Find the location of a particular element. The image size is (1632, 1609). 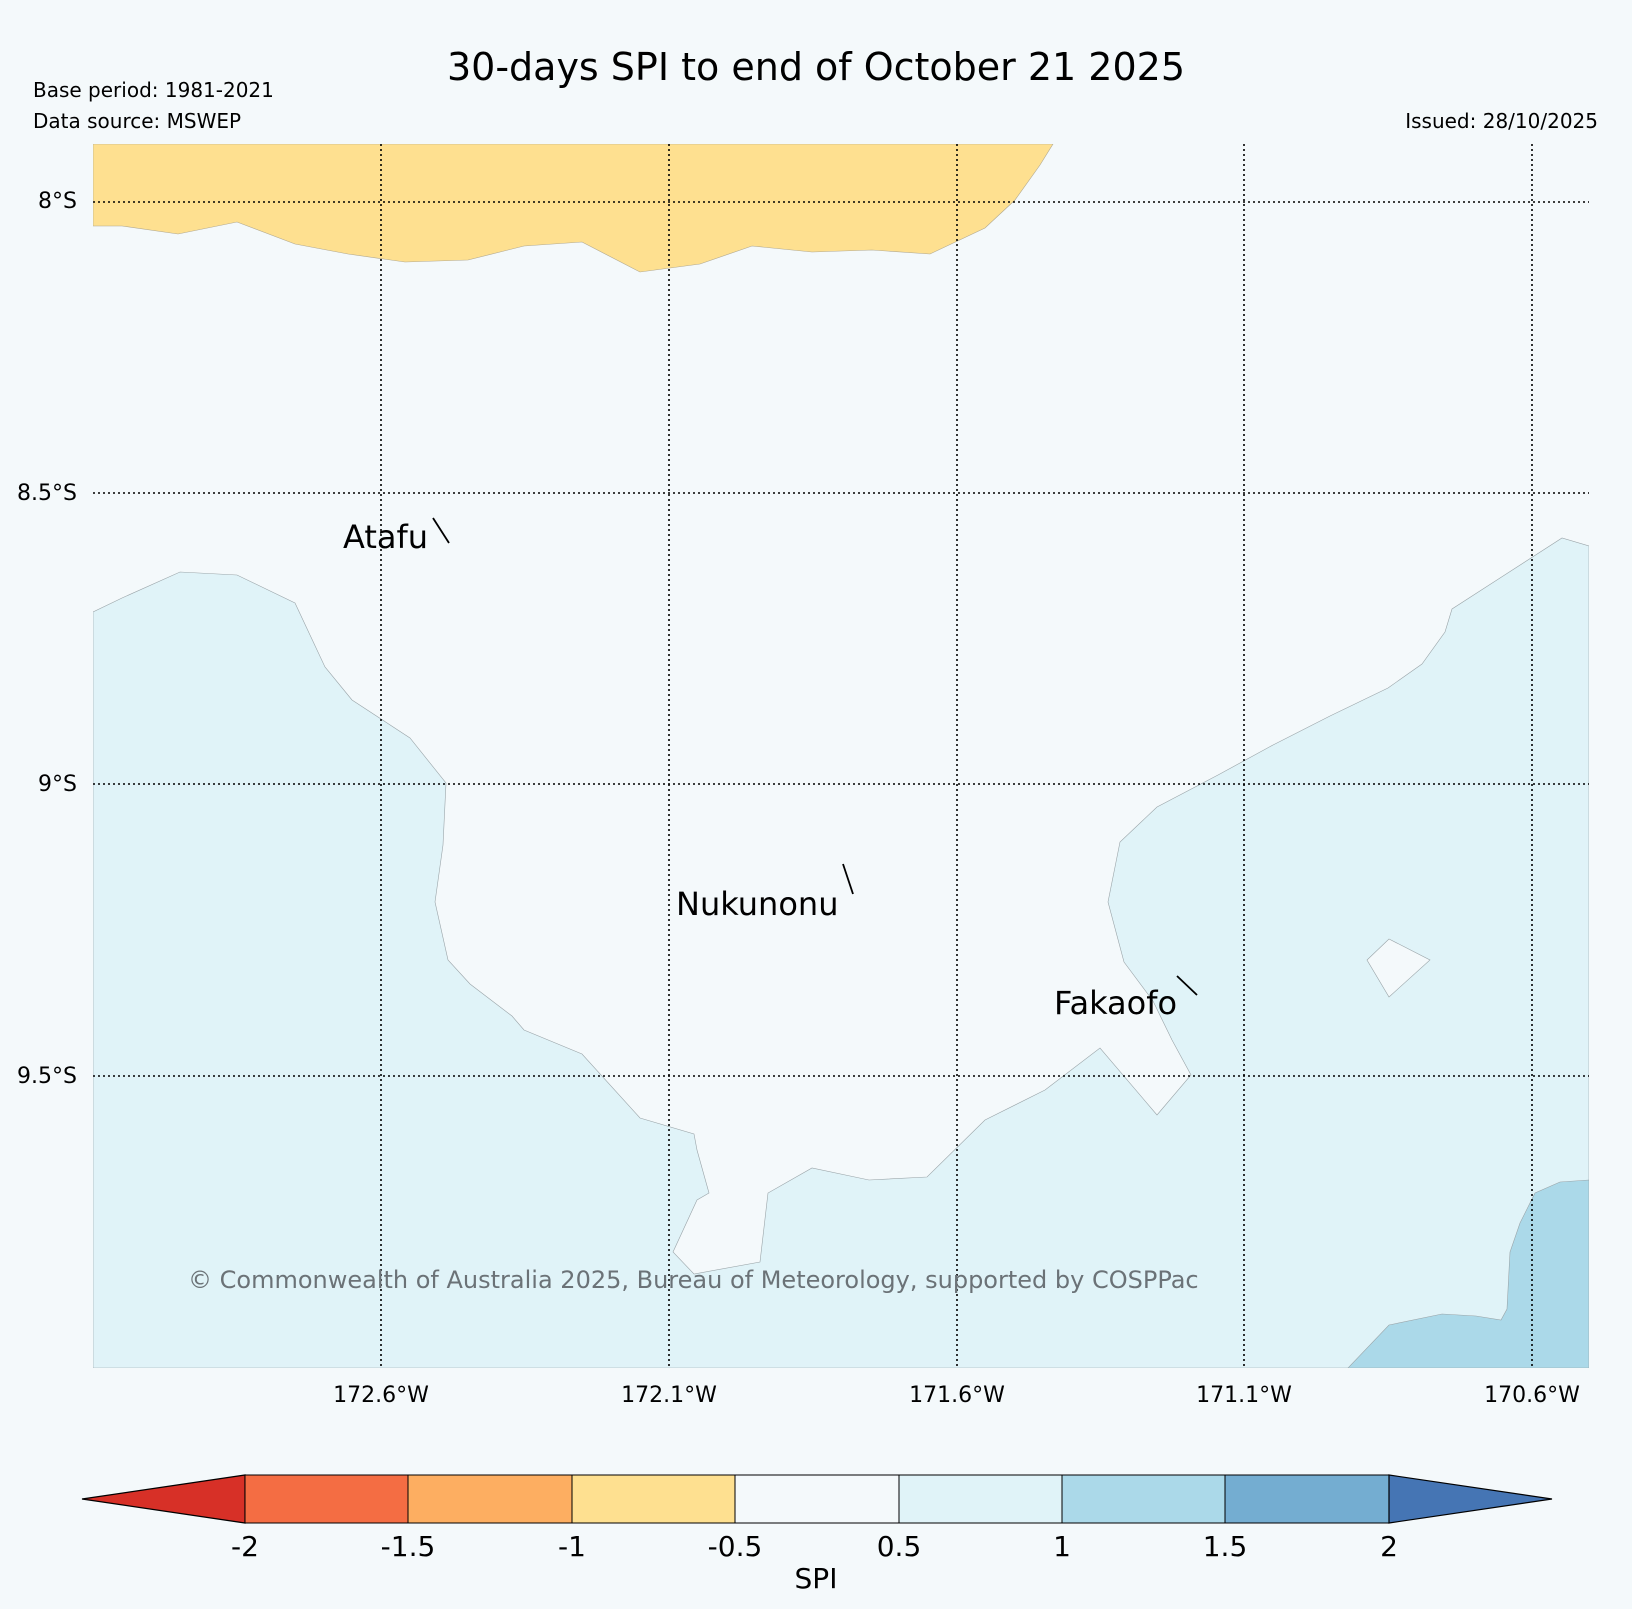

colorbar-title: SPI is located at coordinates (816, 1578).